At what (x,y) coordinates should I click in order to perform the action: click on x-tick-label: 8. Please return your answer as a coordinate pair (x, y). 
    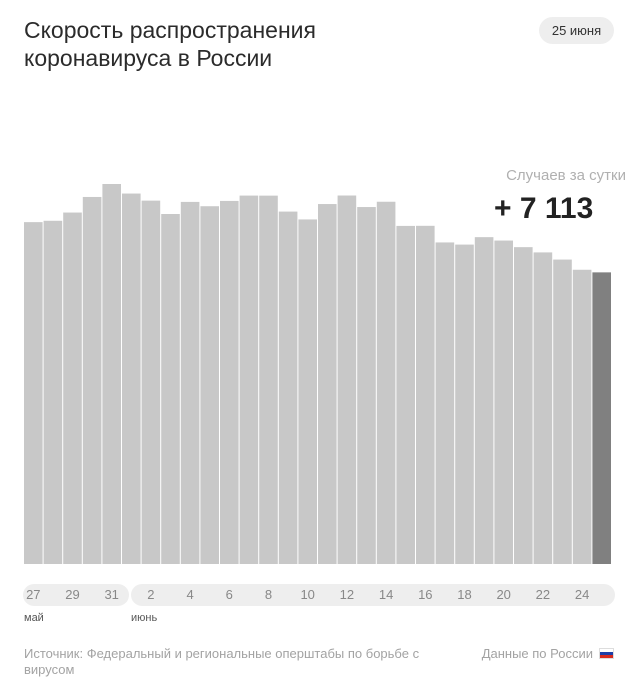
    Looking at the image, I should click on (268, 594).